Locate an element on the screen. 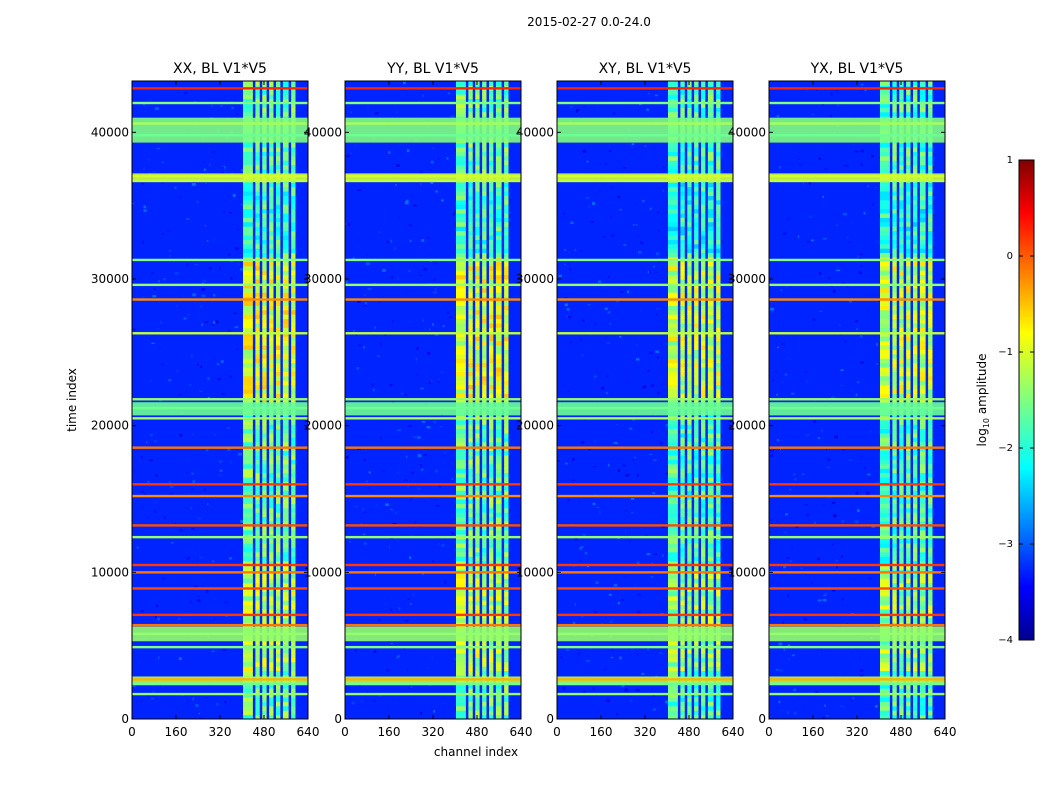 The image size is (1050, 800). colorbar-label-sub: 10 is located at coordinates (986, 423).